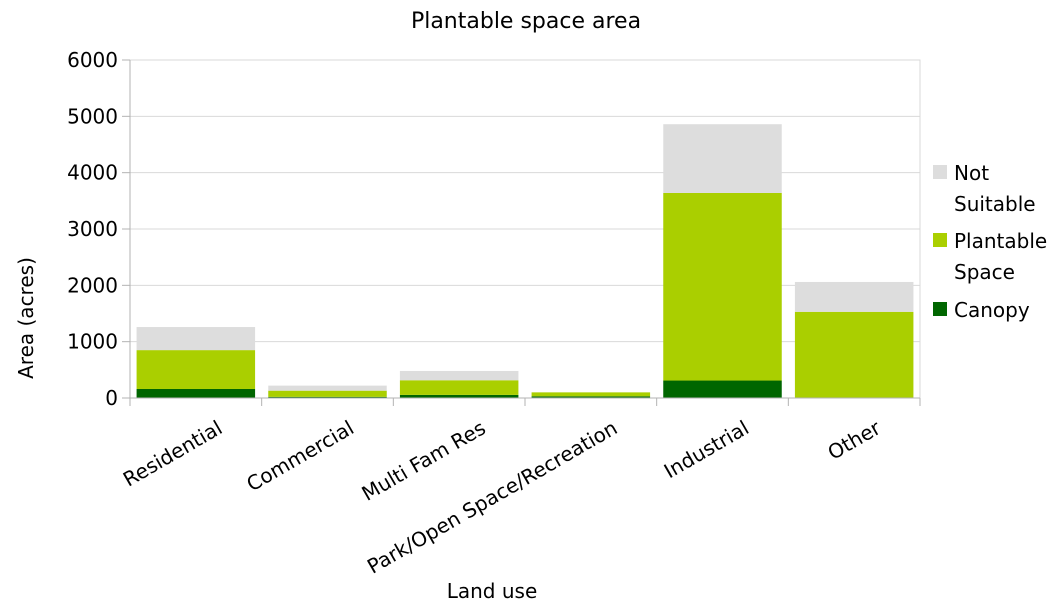  Describe the element at coordinates (172, 454) in the screenshot. I see `x-category-label: Residential` at that location.